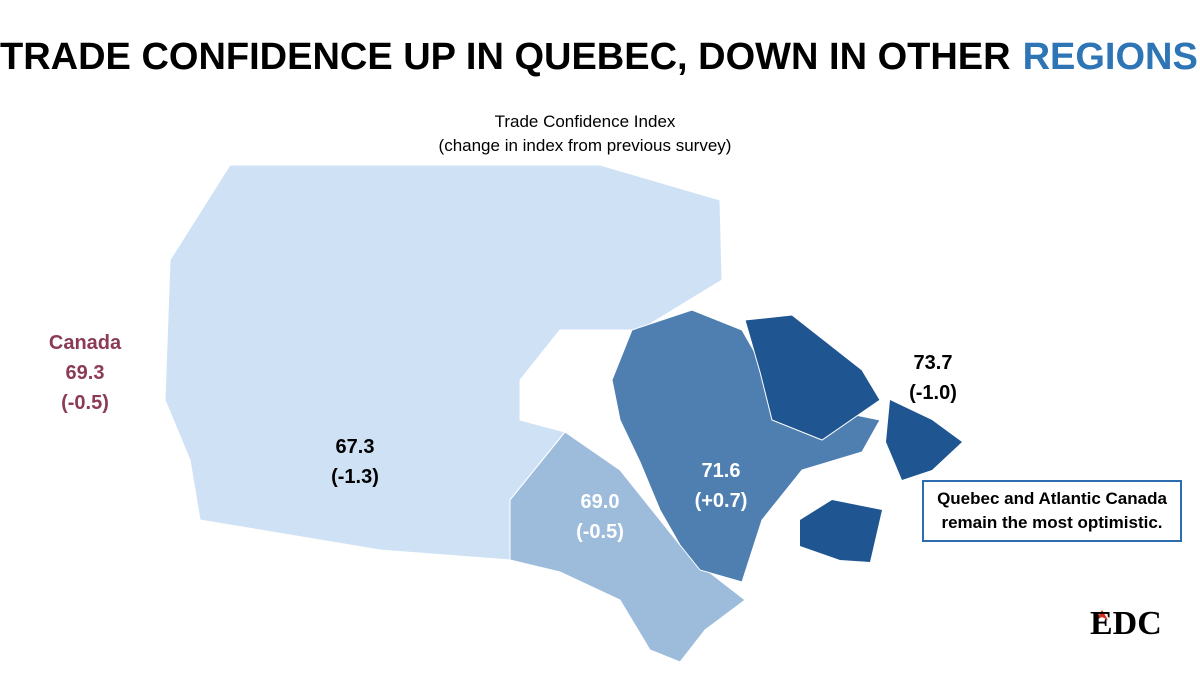  I want to click on national-change: (-0.5), so click(85, 403).